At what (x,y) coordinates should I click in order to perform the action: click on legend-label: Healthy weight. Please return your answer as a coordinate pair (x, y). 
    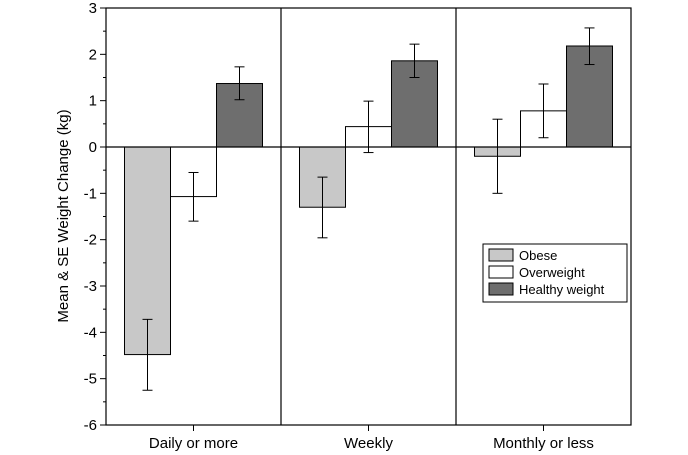
    Looking at the image, I should click on (562, 289).